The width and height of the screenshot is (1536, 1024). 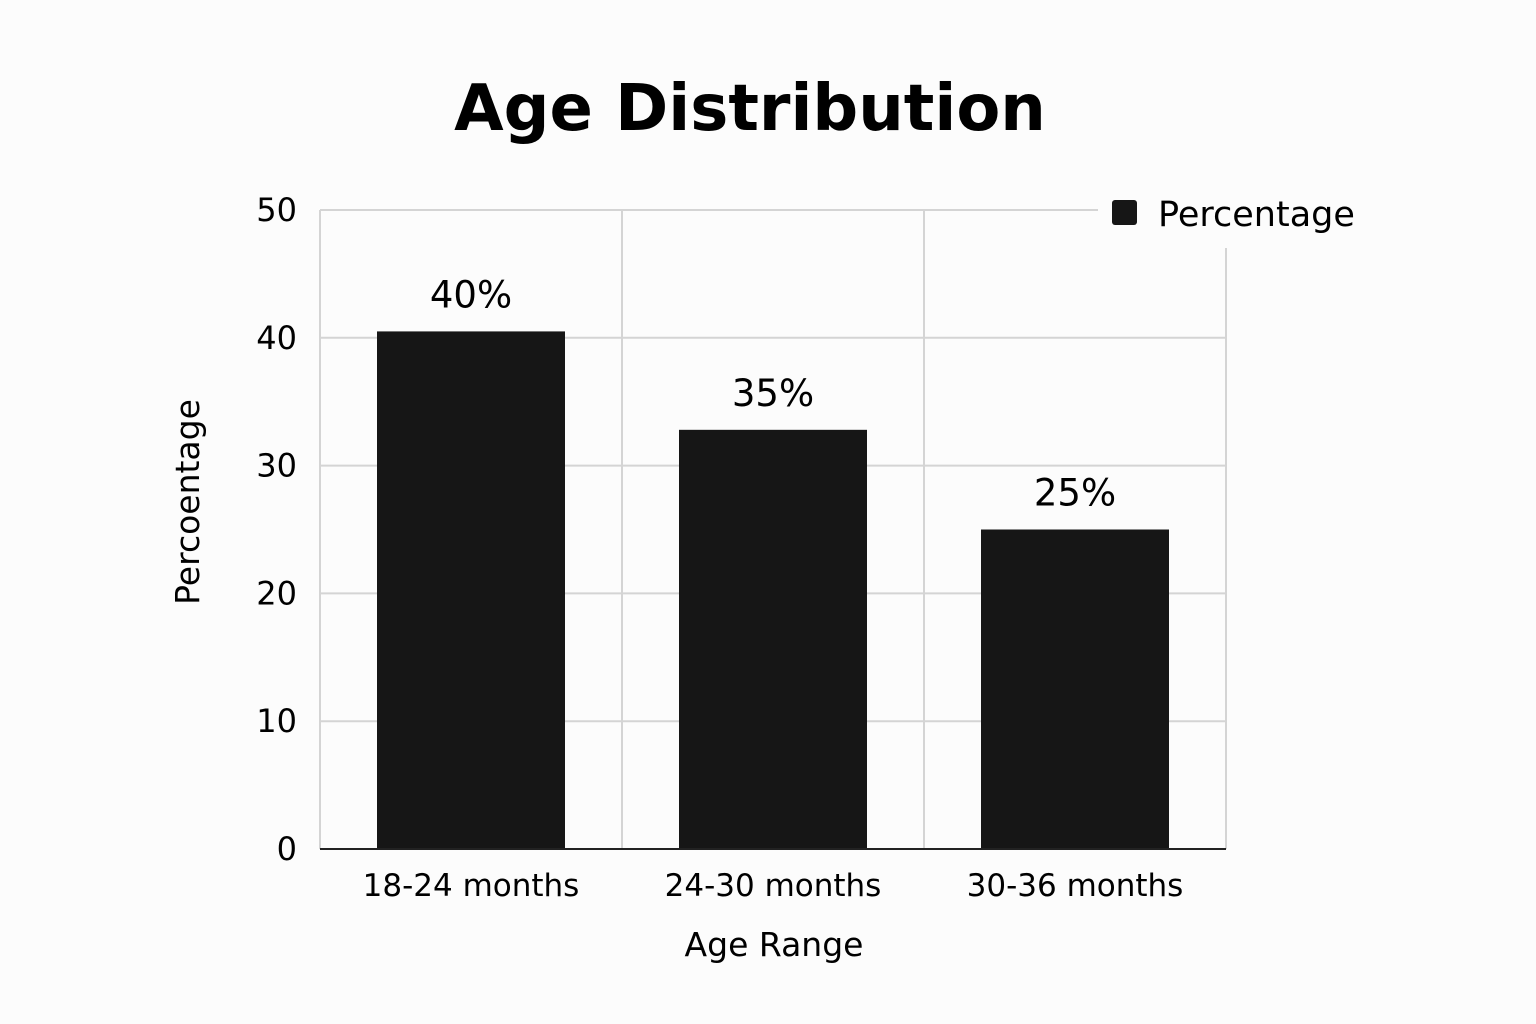 What do you see at coordinates (1124, 212) in the screenshot?
I see `legend-swatch` at bounding box center [1124, 212].